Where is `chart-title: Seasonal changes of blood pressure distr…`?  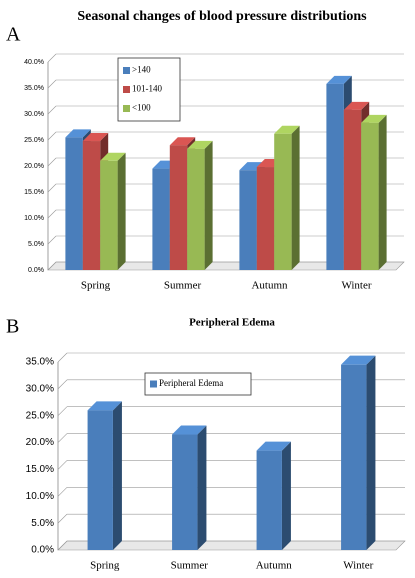 chart-title: Seasonal changes of blood pressure distr… is located at coordinates (222, 16).